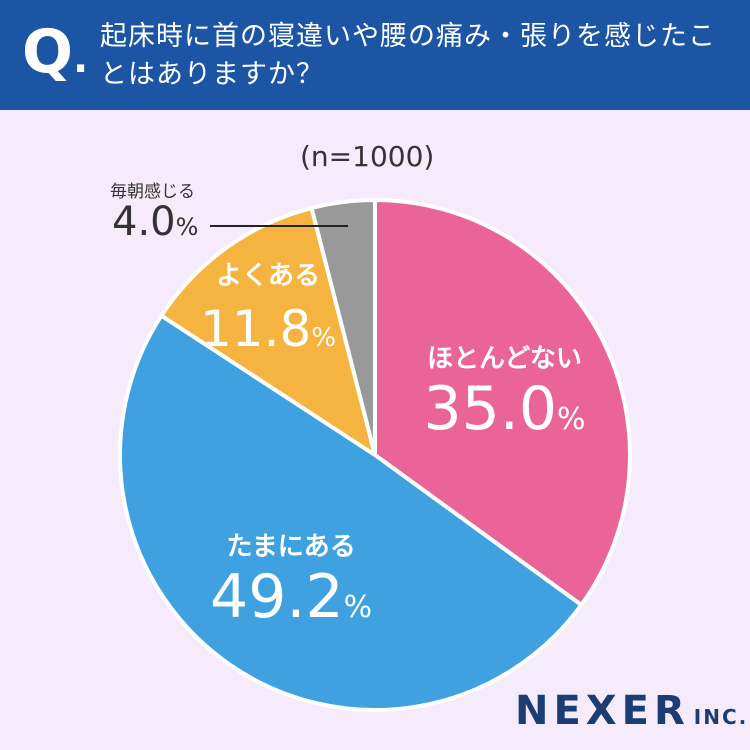 This screenshot has width=750, height=750. I want to click on slice-mainichi, so click(343, 327).